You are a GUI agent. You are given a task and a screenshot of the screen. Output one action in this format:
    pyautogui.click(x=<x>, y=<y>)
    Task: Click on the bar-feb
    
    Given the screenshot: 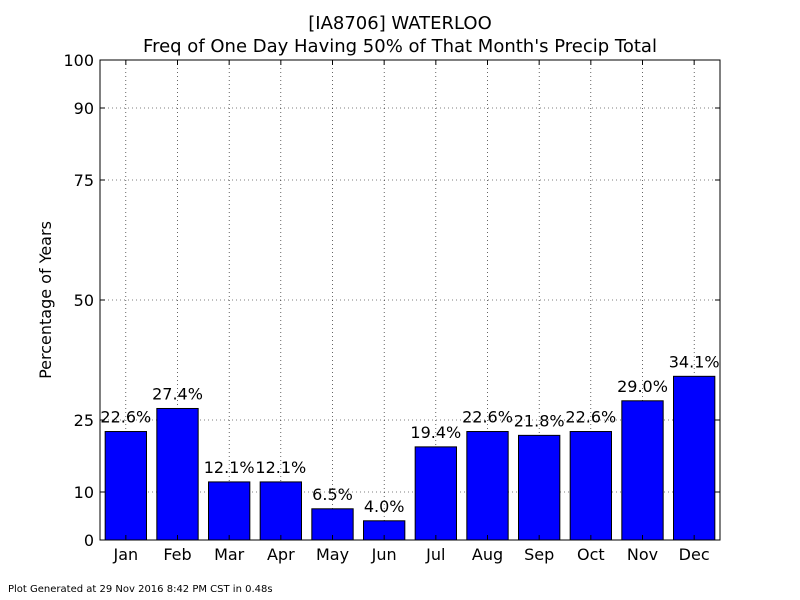 What is the action you would take?
    pyautogui.click(x=177, y=474)
    